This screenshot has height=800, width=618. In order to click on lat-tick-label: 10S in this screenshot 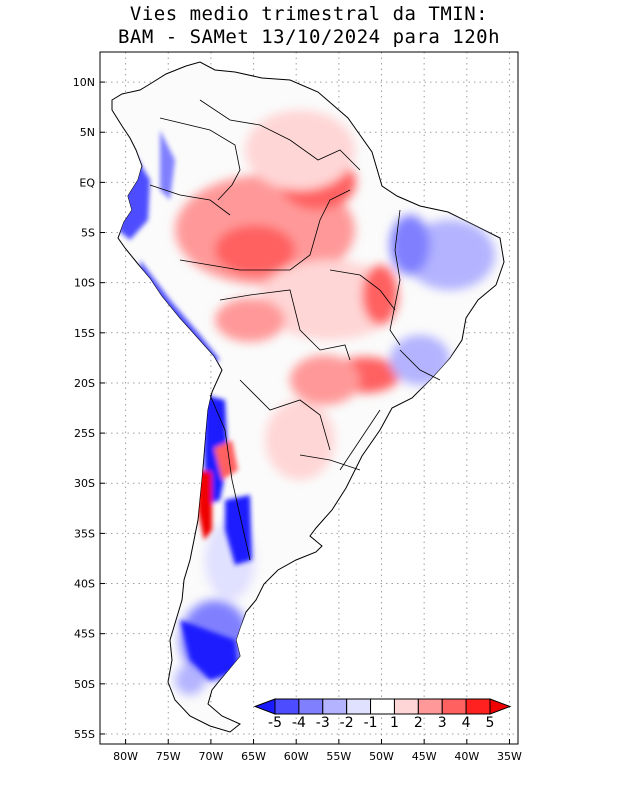, I will do `click(84, 283)`.